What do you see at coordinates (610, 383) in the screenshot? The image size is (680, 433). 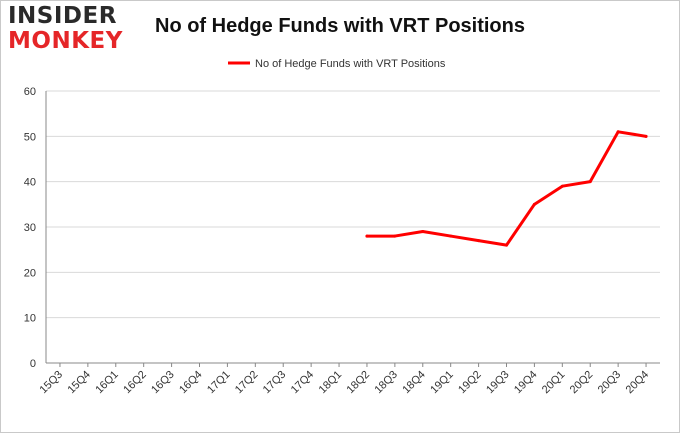 I see `x-tick-label: 20Q3` at bounding box center [610, 383].